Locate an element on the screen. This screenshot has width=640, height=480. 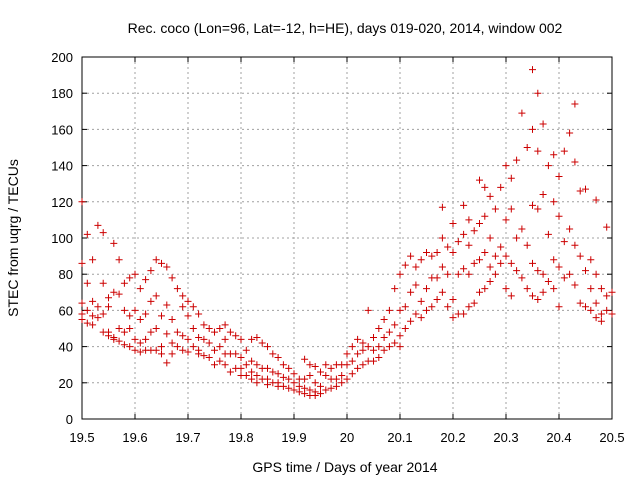
y-tick-label: 160 is located at coordinates (62, 129).